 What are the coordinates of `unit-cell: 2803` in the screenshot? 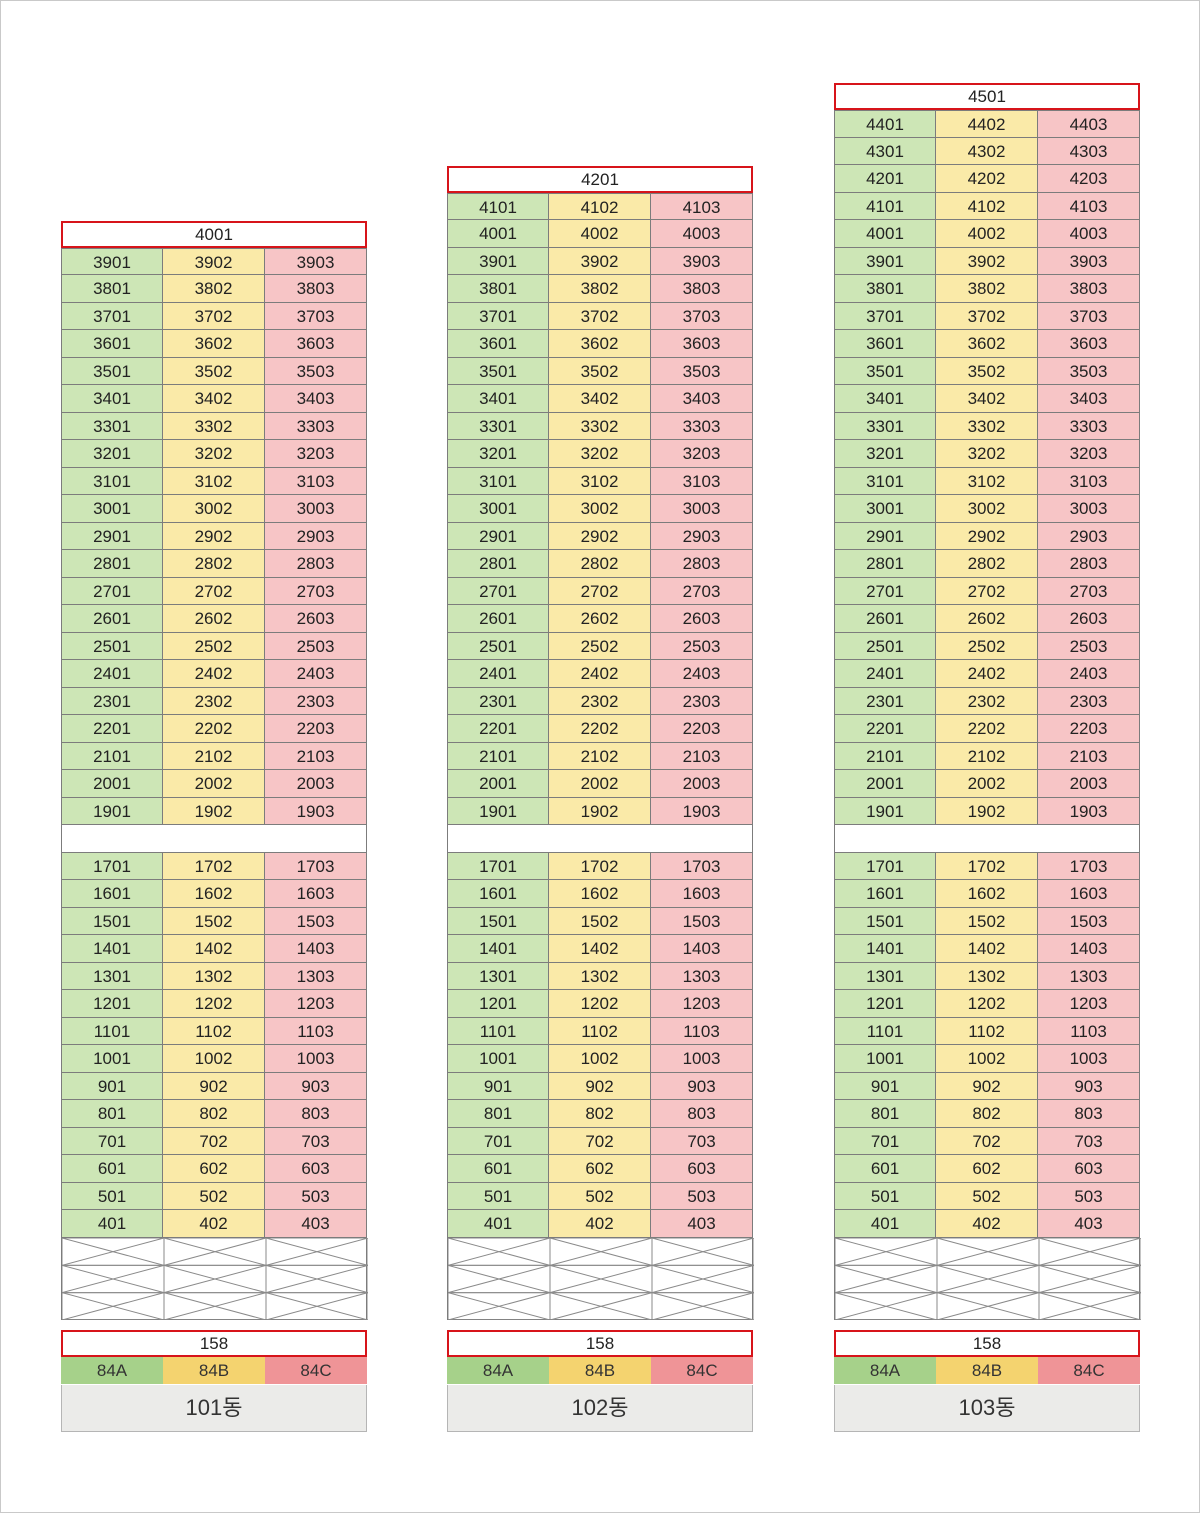 It's located at (316, 564).